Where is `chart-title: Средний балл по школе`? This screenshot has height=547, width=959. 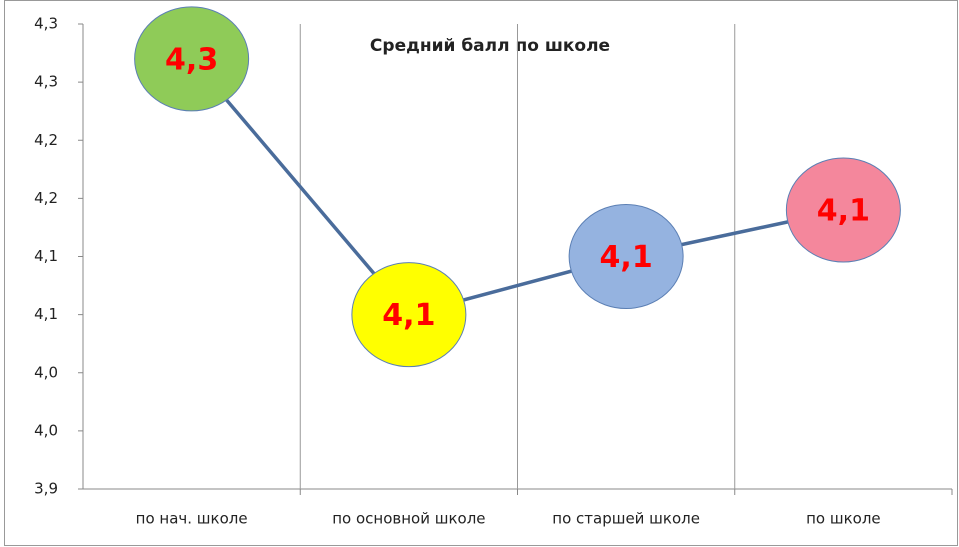 chart-title: Средний балл по школе is located at coordinates (490, 46).